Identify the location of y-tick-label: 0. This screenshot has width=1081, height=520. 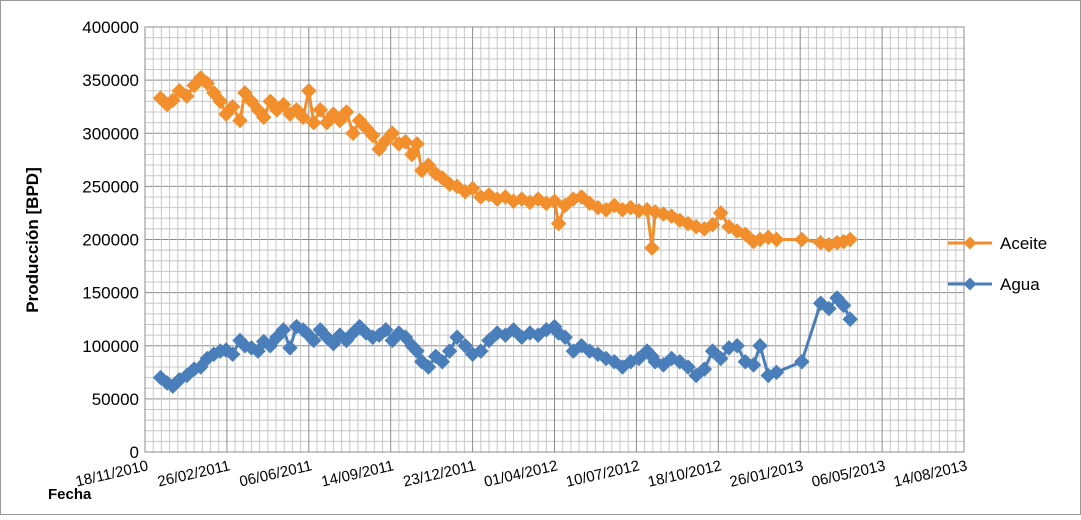
(134, 452).